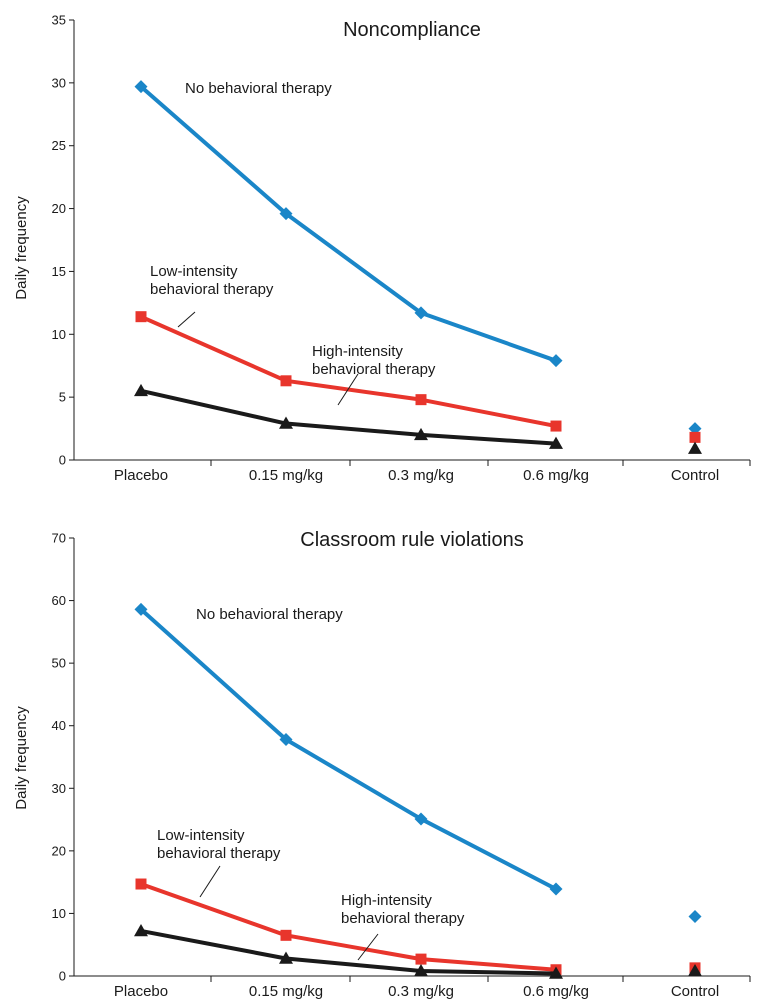 This screenshot has height=1001, width=765. What do you see at coordinates (59, 663) in the screenshot?
I see `y-tick-label: 50` at bounding box center [59, 663].